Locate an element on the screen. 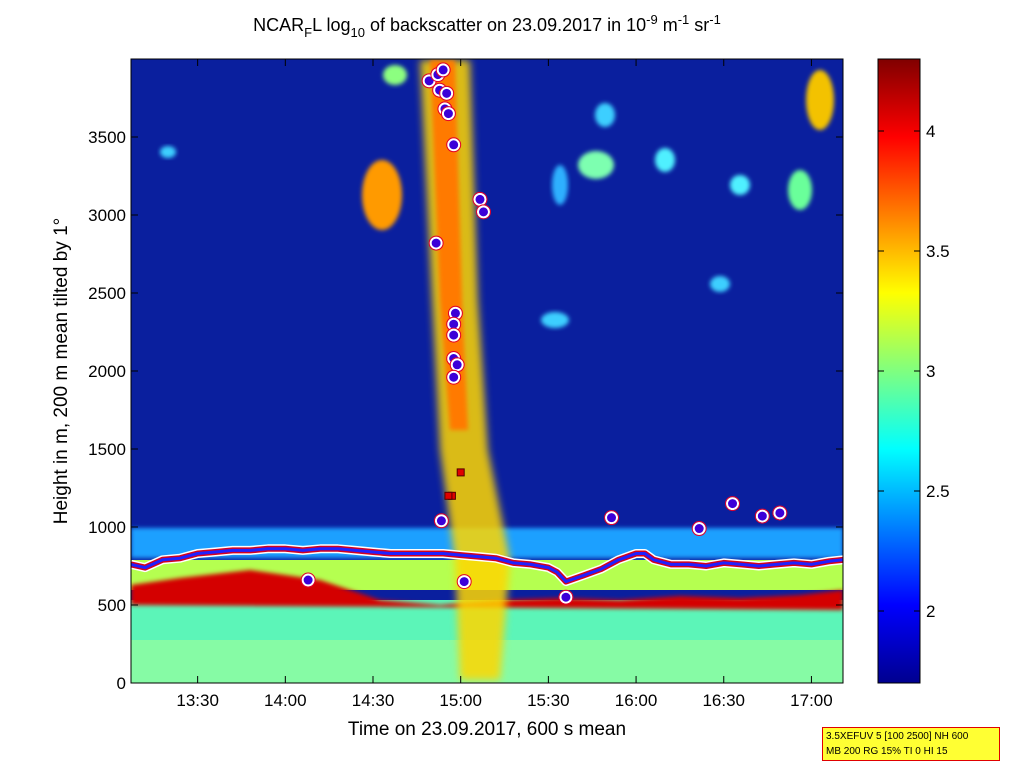  y-tick-label: 0 is located at coordinates (121, 683).